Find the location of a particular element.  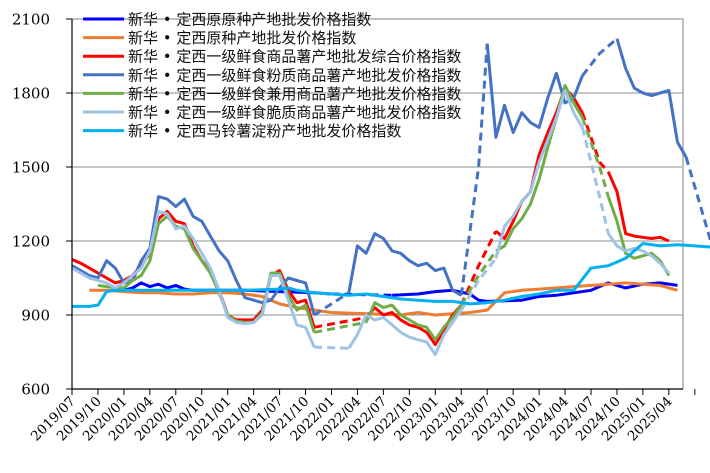

legend-label: 新华 • 定西原种产地批发价格指数 is located at coordinates (242, 38).